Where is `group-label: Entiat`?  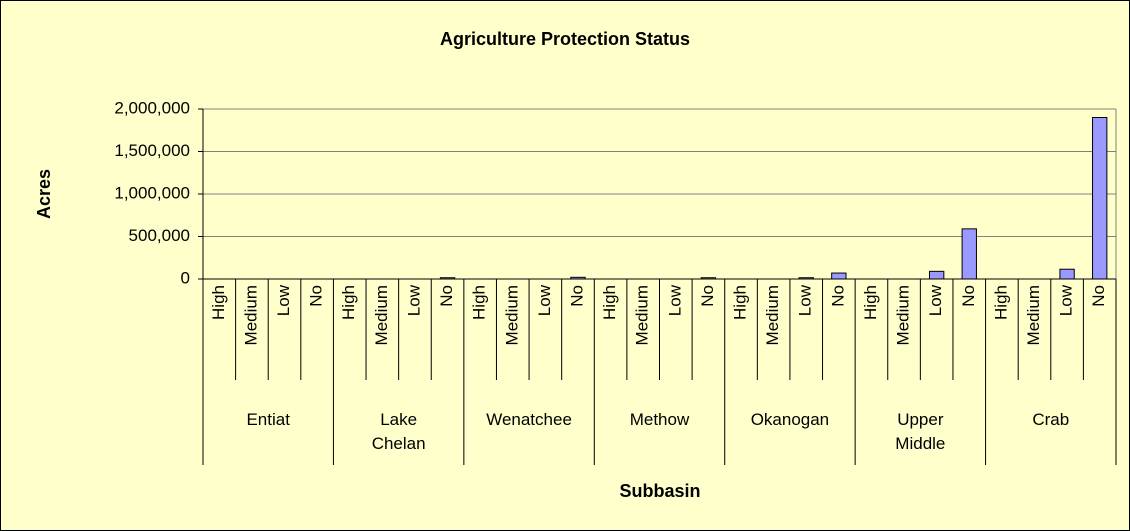 group-label: Entiat is located at coordinates (268, 419).